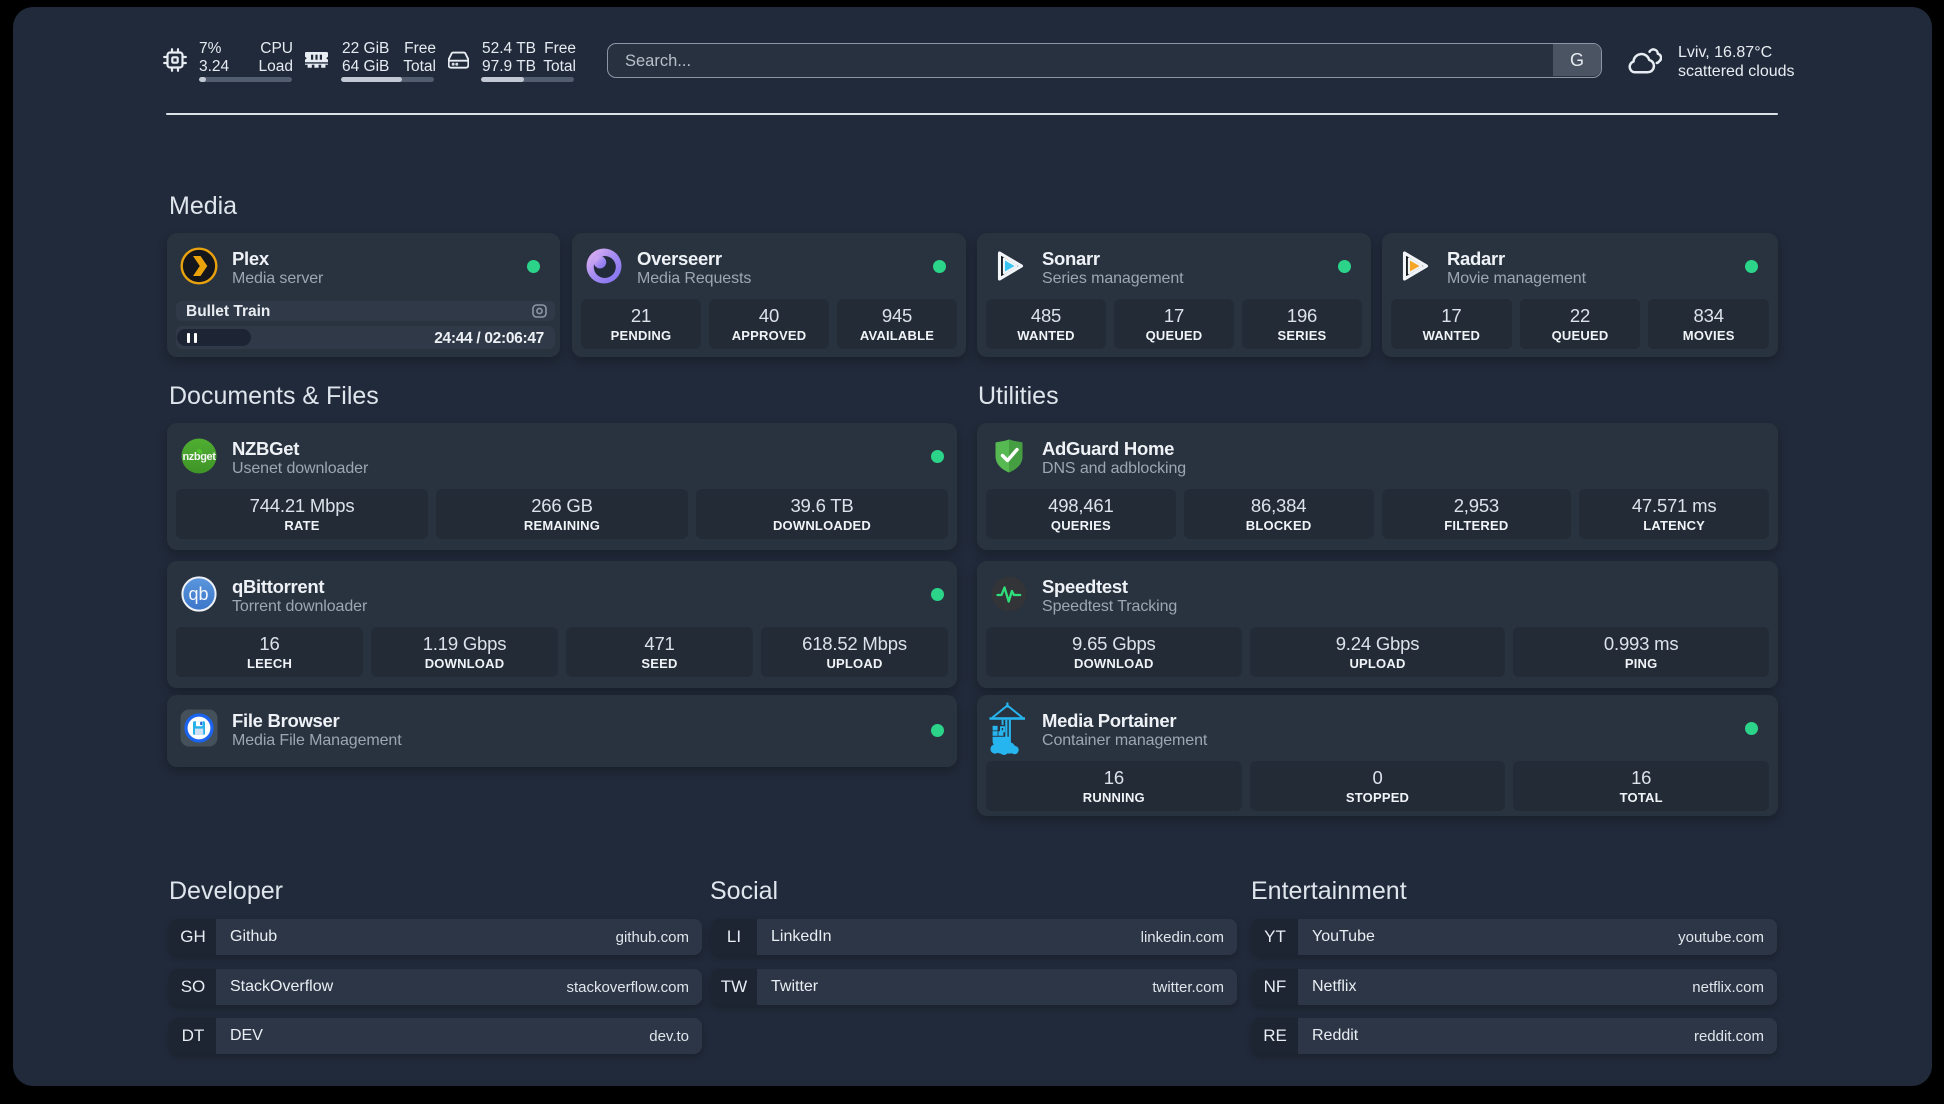 This screenshot has width=1944, height=1104. What do you see at coordinates (199, 457) in the screenshot?
I see `svg-text: nzbget` at bounding box center [199, 457].